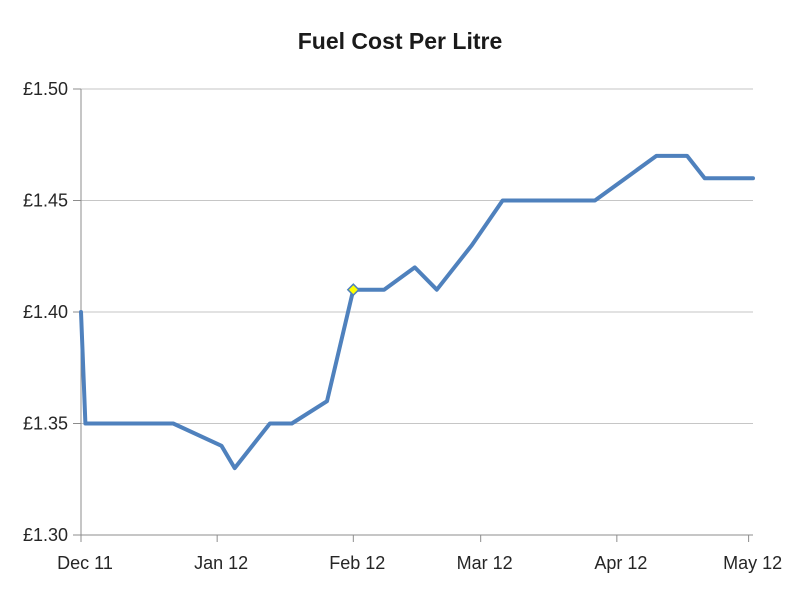 The width and height of the screenshot is (800, 600). What do you see at coordinates (85, 563) in the screenshot?
I see `x-tick-label: Dec 11` at bounding box center [85, 563].